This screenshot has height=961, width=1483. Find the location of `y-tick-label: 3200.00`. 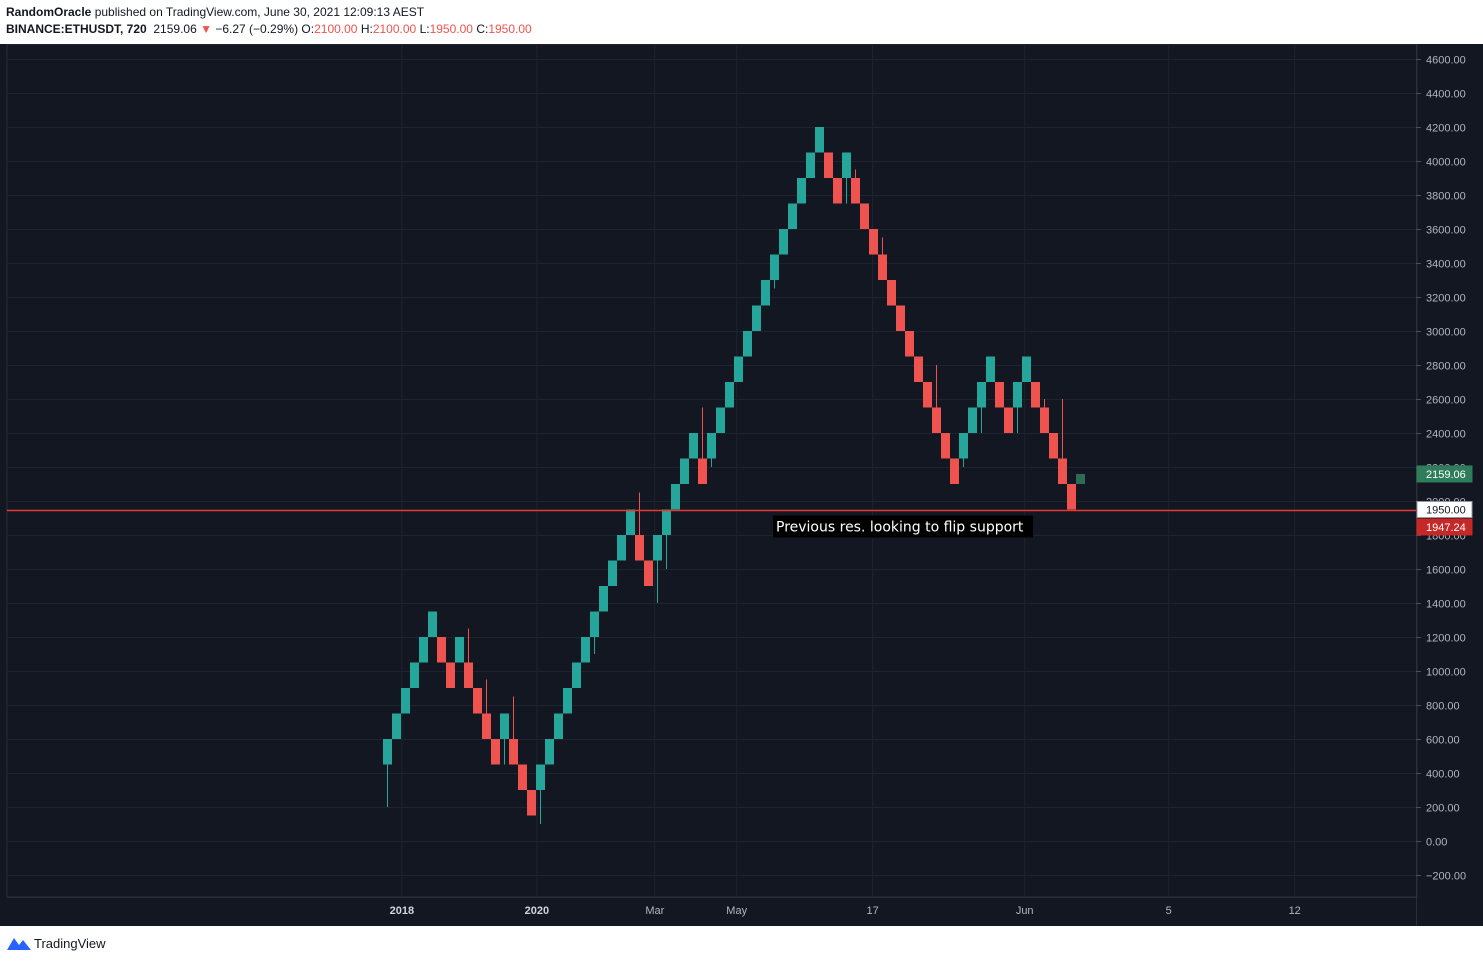

y-tick-label: 3200.00 is located at coordinates (1446, 299).